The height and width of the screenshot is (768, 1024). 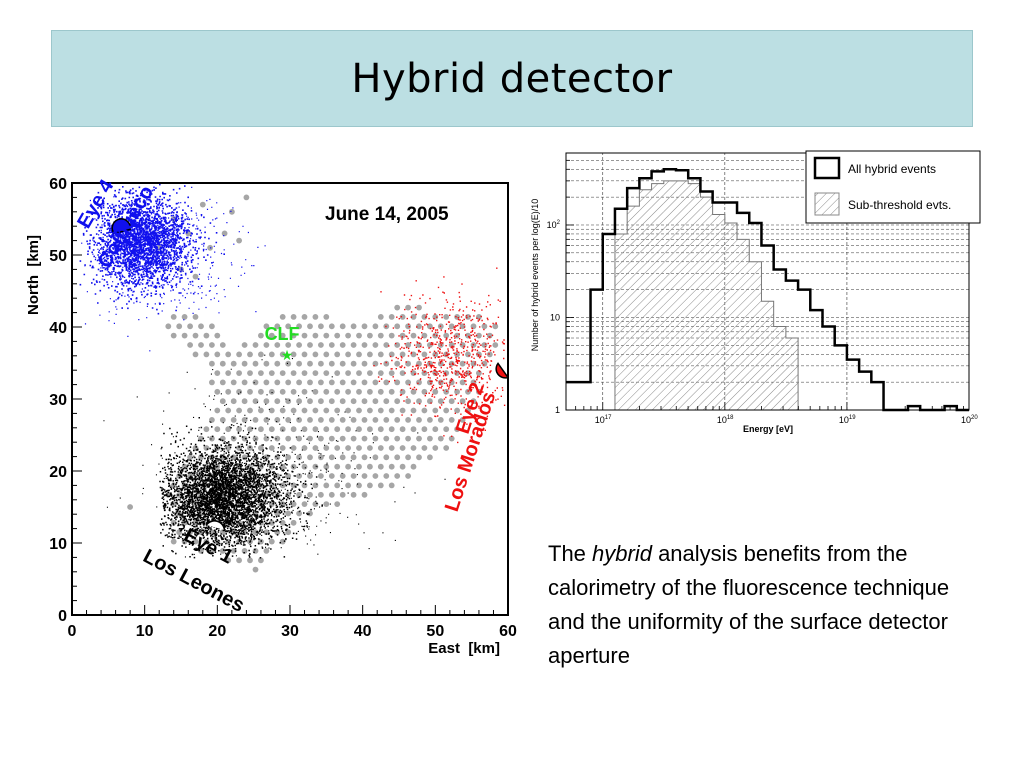 I want to click on eye1-points, so click(x=274, y=456).